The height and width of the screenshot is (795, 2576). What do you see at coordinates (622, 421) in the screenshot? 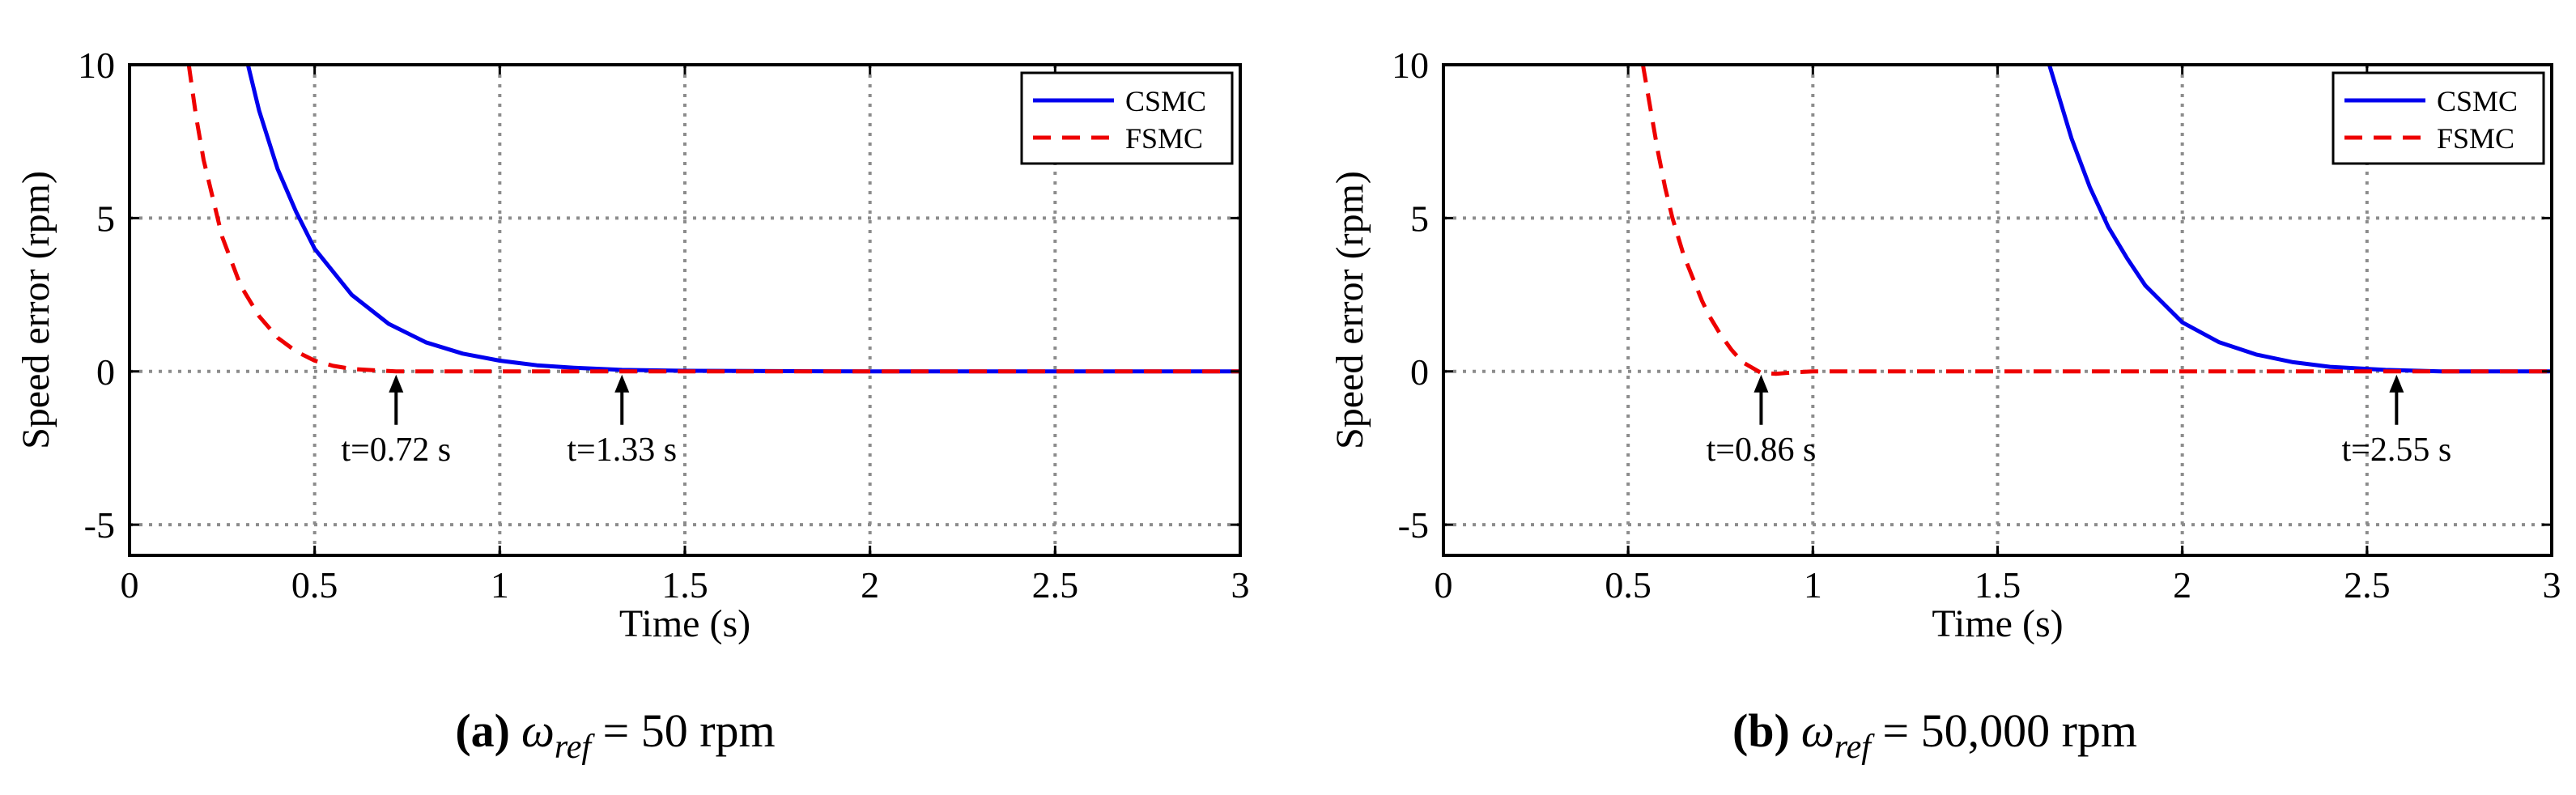
I see `annotation: t=1.33 s` at bounding box center [622, 421].